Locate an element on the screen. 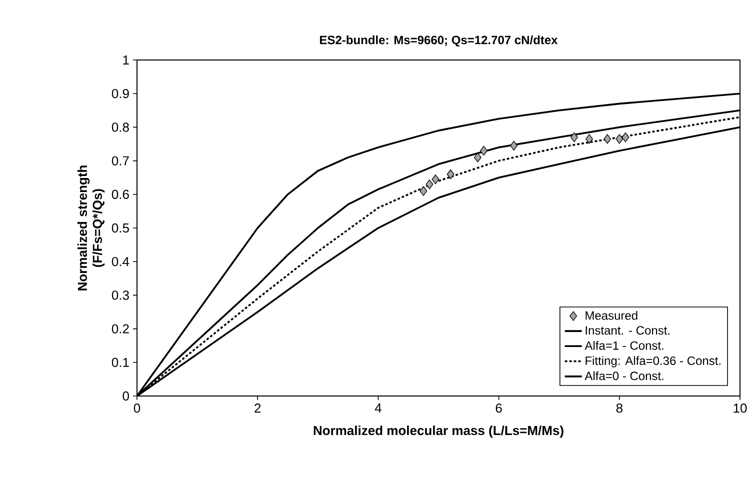 Image resolution: width=755 pixels, height=482 pixels. y-tick-label: 0.5 is located at coordinates (120, 228).